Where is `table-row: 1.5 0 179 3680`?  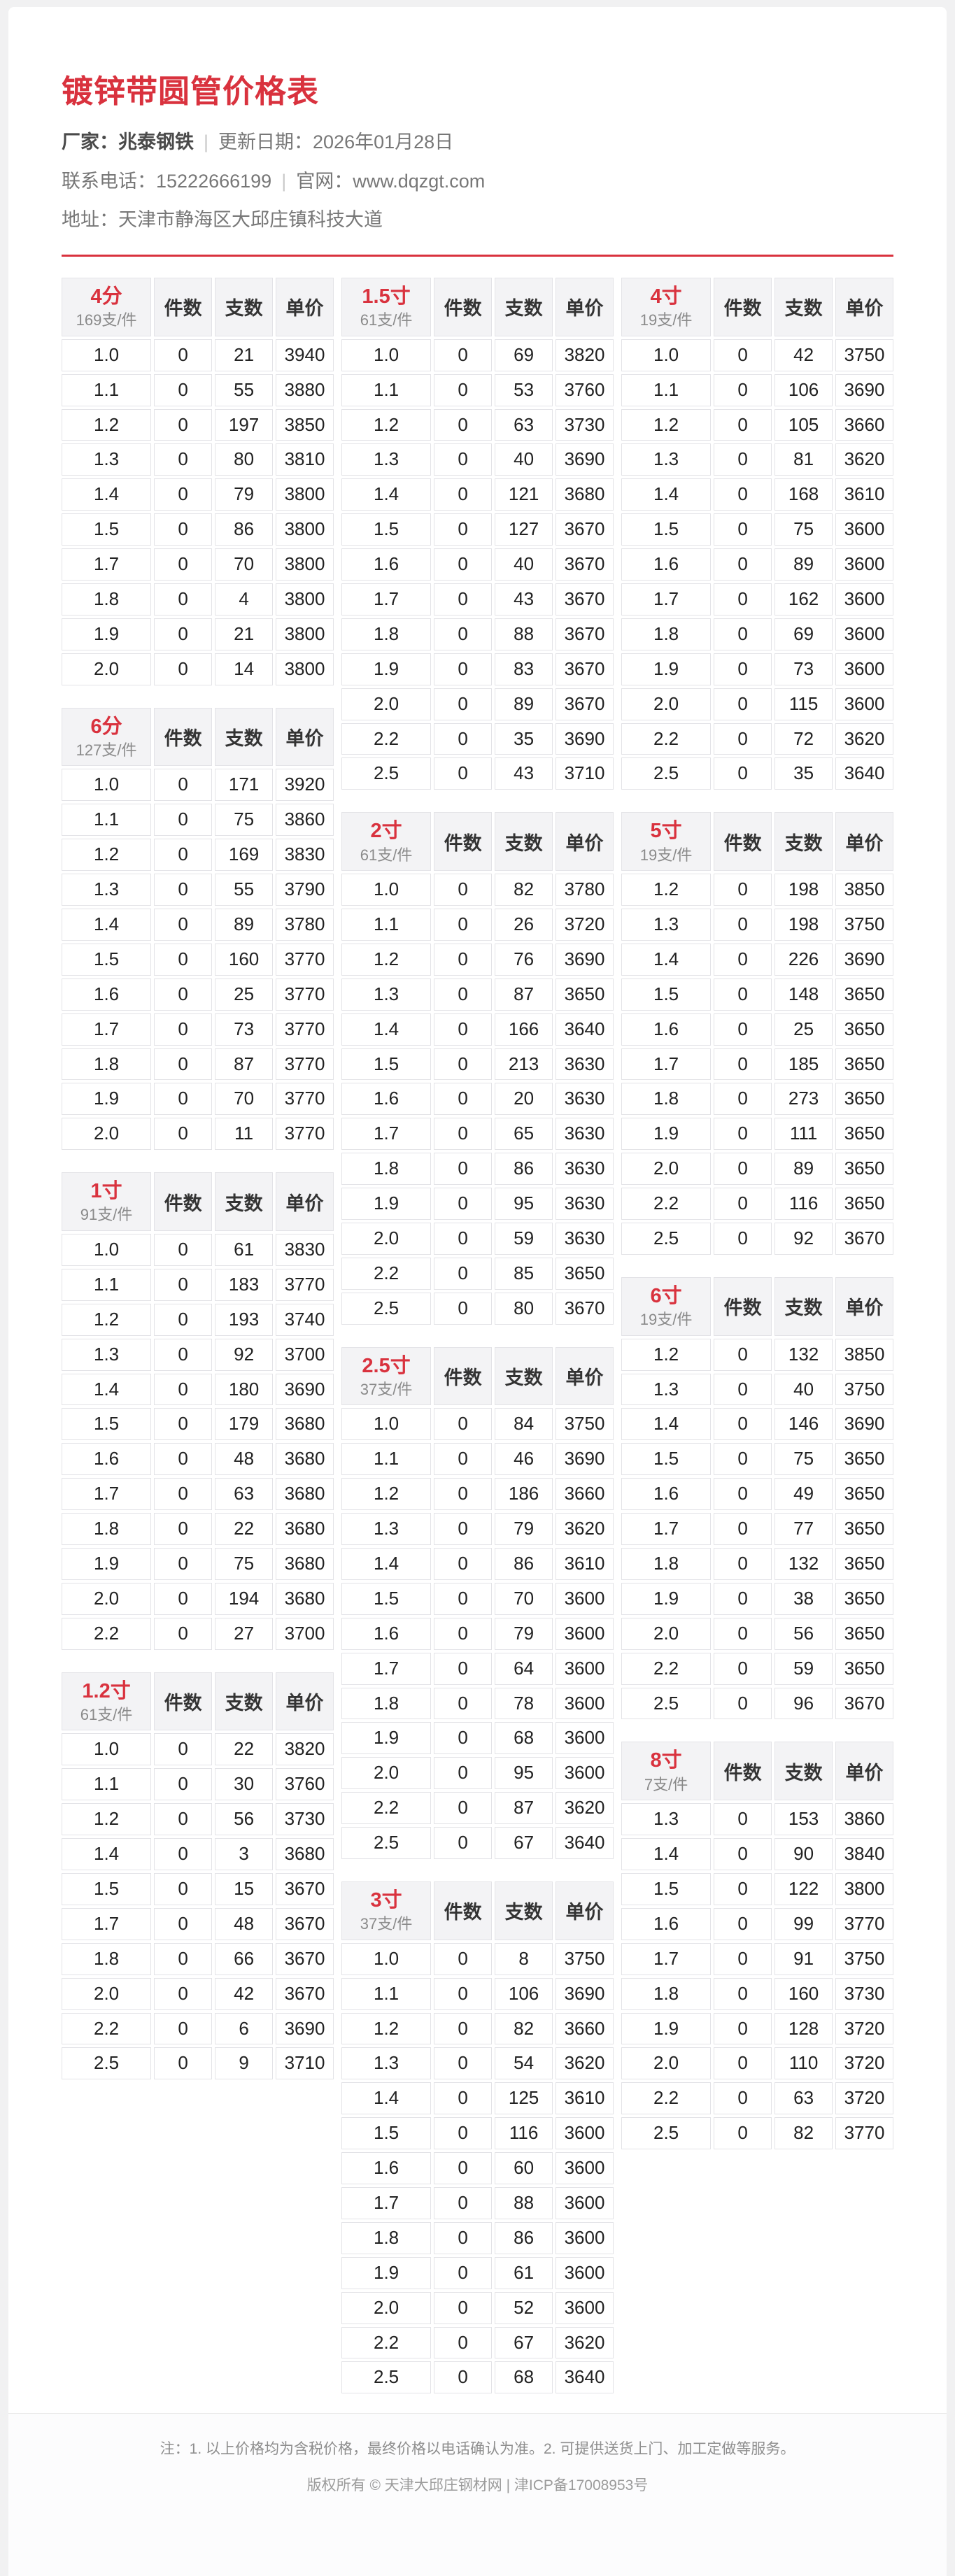 table-row: 1.5 0 179 3680 is located at coordinates (198, 1424).